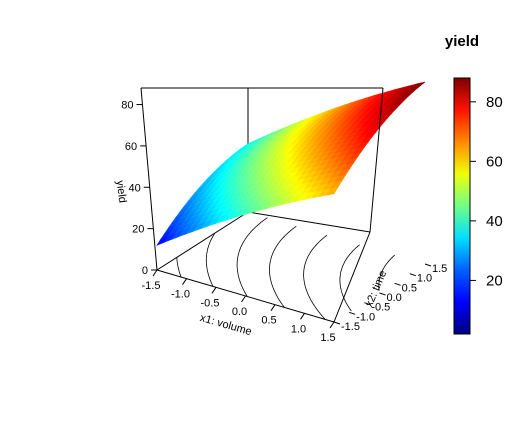 Image resolution: width=526 pixels, height=433 pixels. I want to click on z-tick-label: 80, so click(127, 106).